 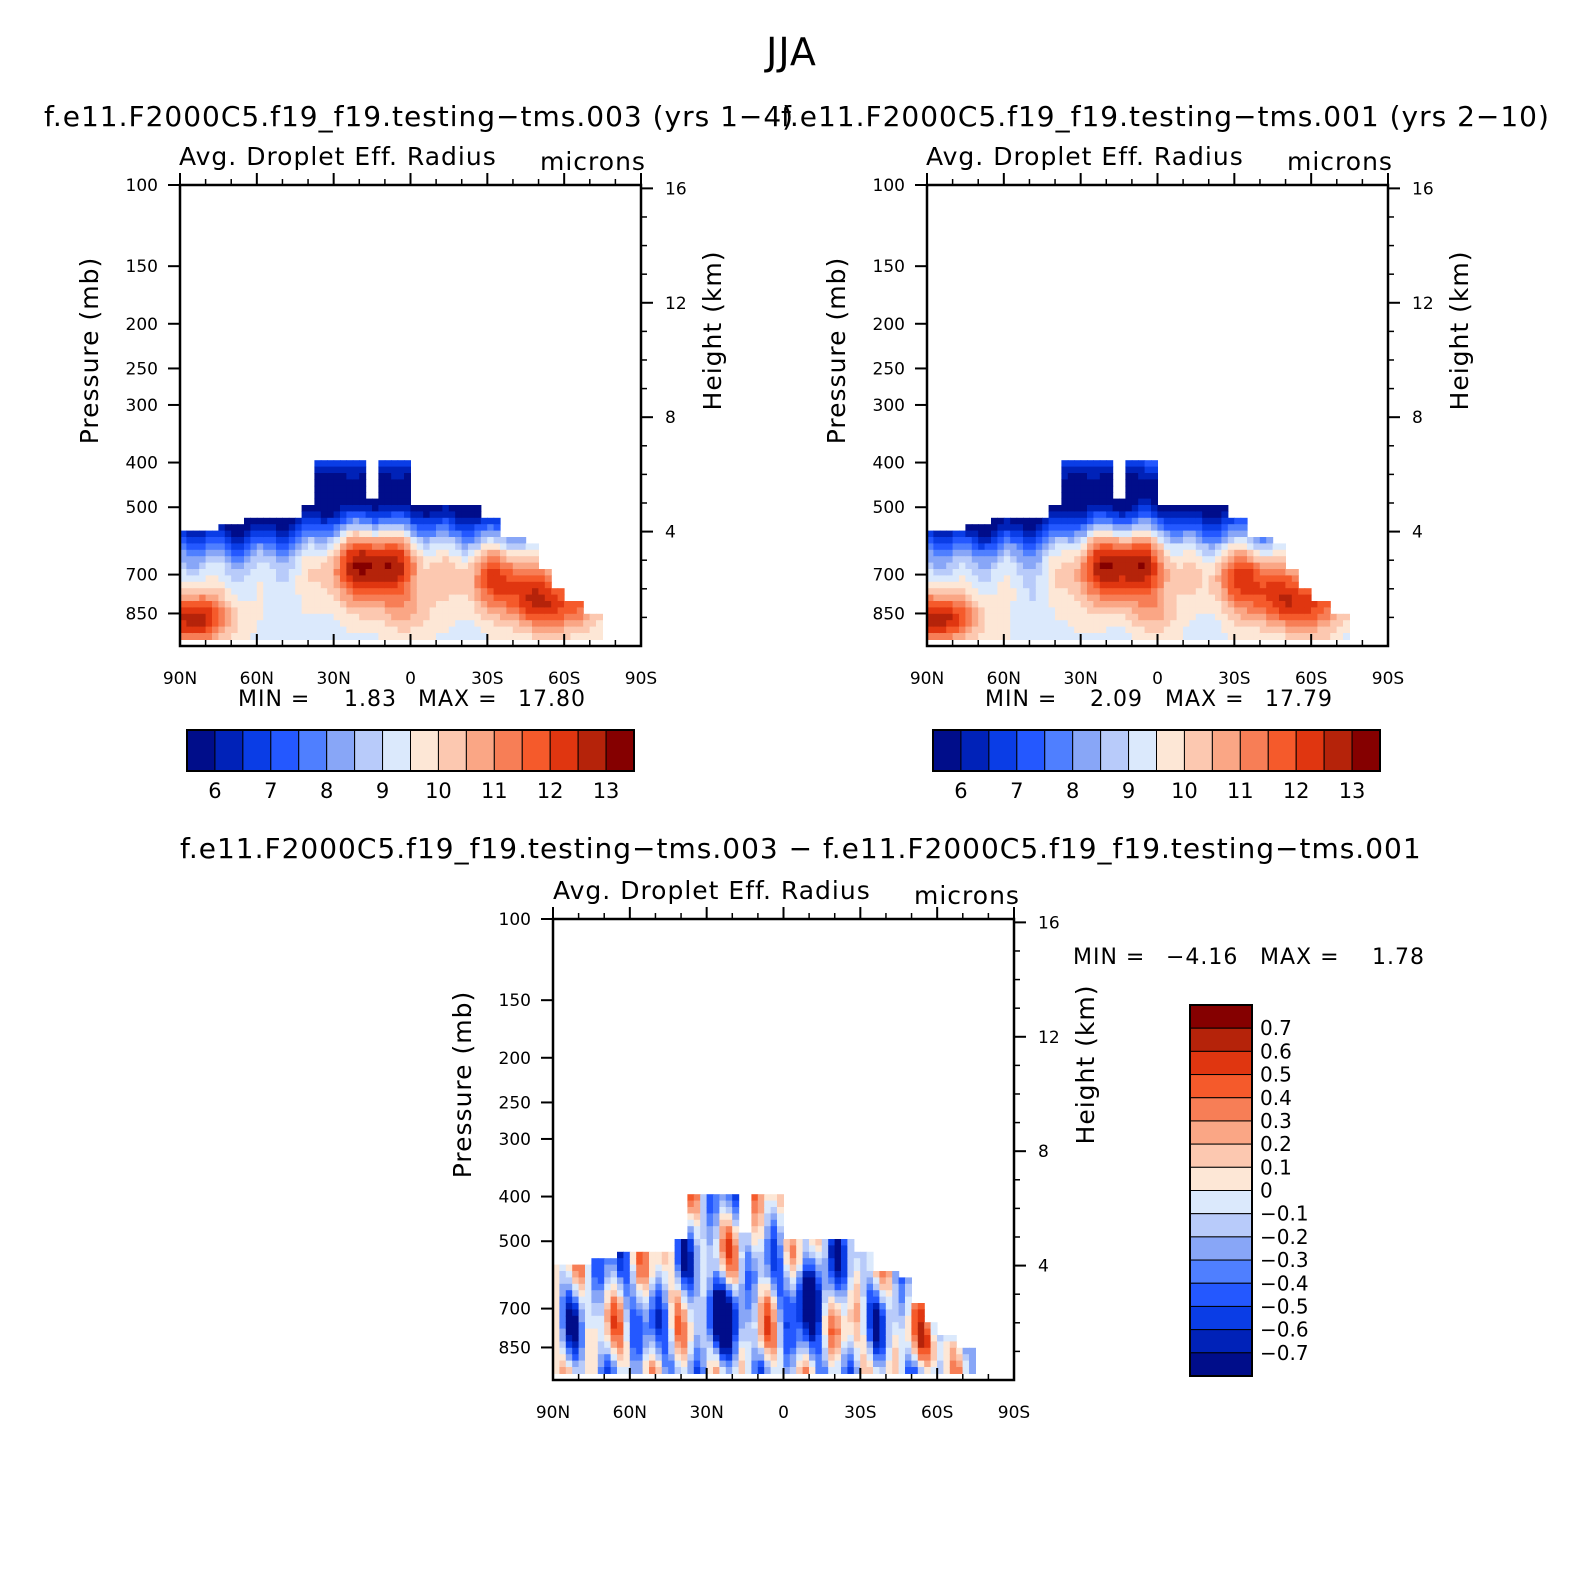 What do you see at coordinates (1459, 331) in the screenshot?
I see `y2-axis-label: Height (km)` at bounding box center [1459, 331].